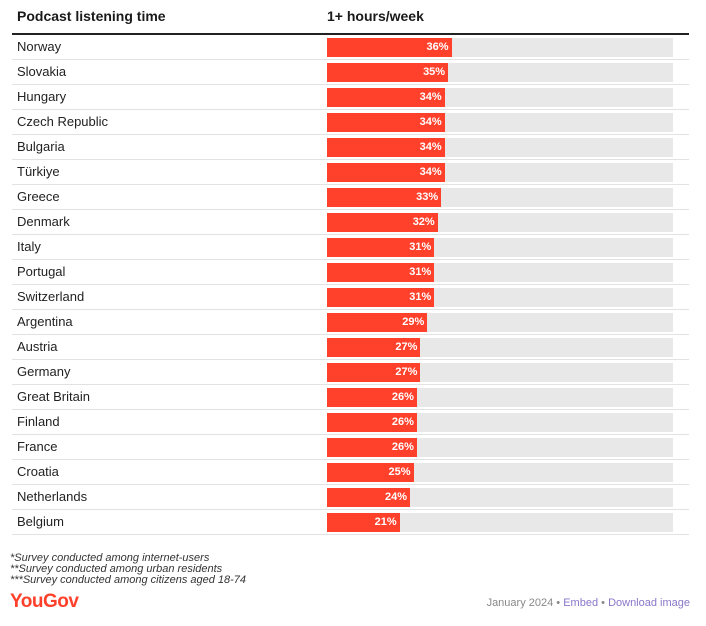 The image size is (706, 626). Describe the element at coordinates (42, 71) in the screenshot. I see `country-label: Slovakia` at that location.